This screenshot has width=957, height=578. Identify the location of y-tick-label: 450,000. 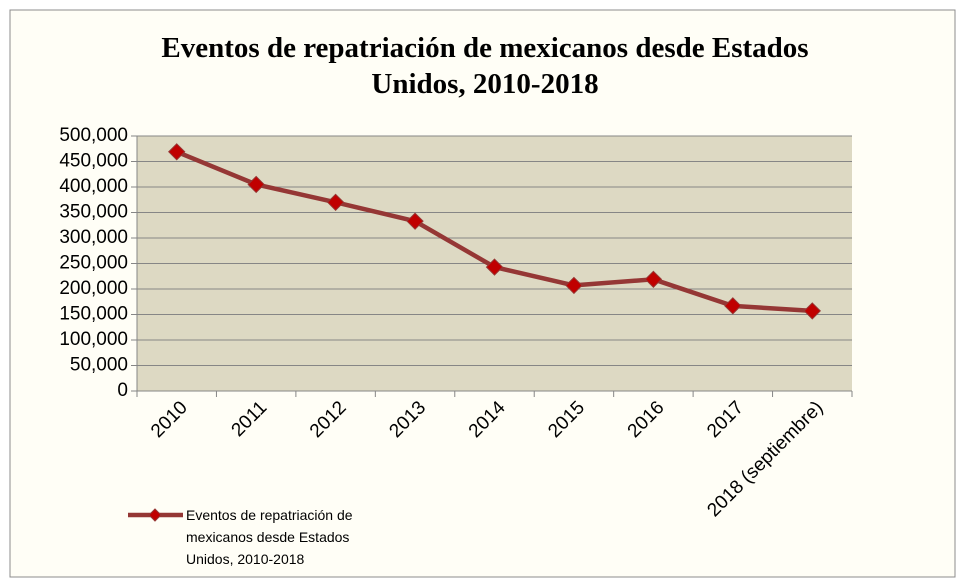
(93, 161).